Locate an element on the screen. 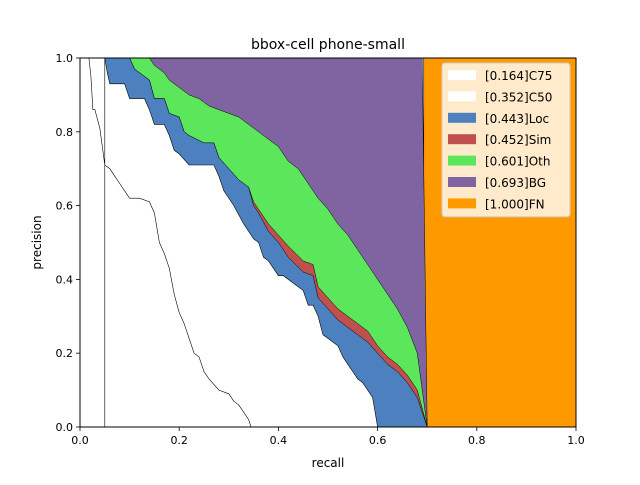 This screenshot has height=485, width=640. y-axis-label: precision is located at coordinates (37, 242).